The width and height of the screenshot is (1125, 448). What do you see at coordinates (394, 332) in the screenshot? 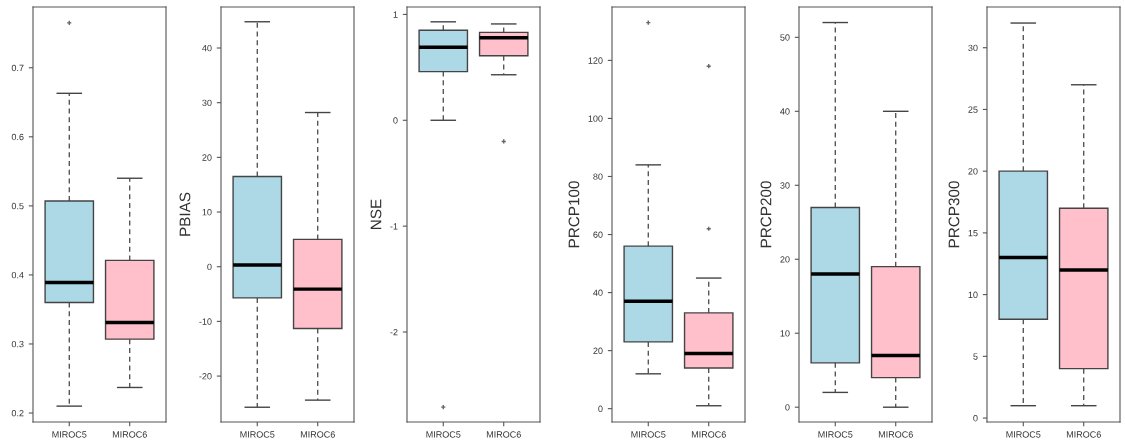
I see `y-tick-label: -2` at bounding box center [394, 332].